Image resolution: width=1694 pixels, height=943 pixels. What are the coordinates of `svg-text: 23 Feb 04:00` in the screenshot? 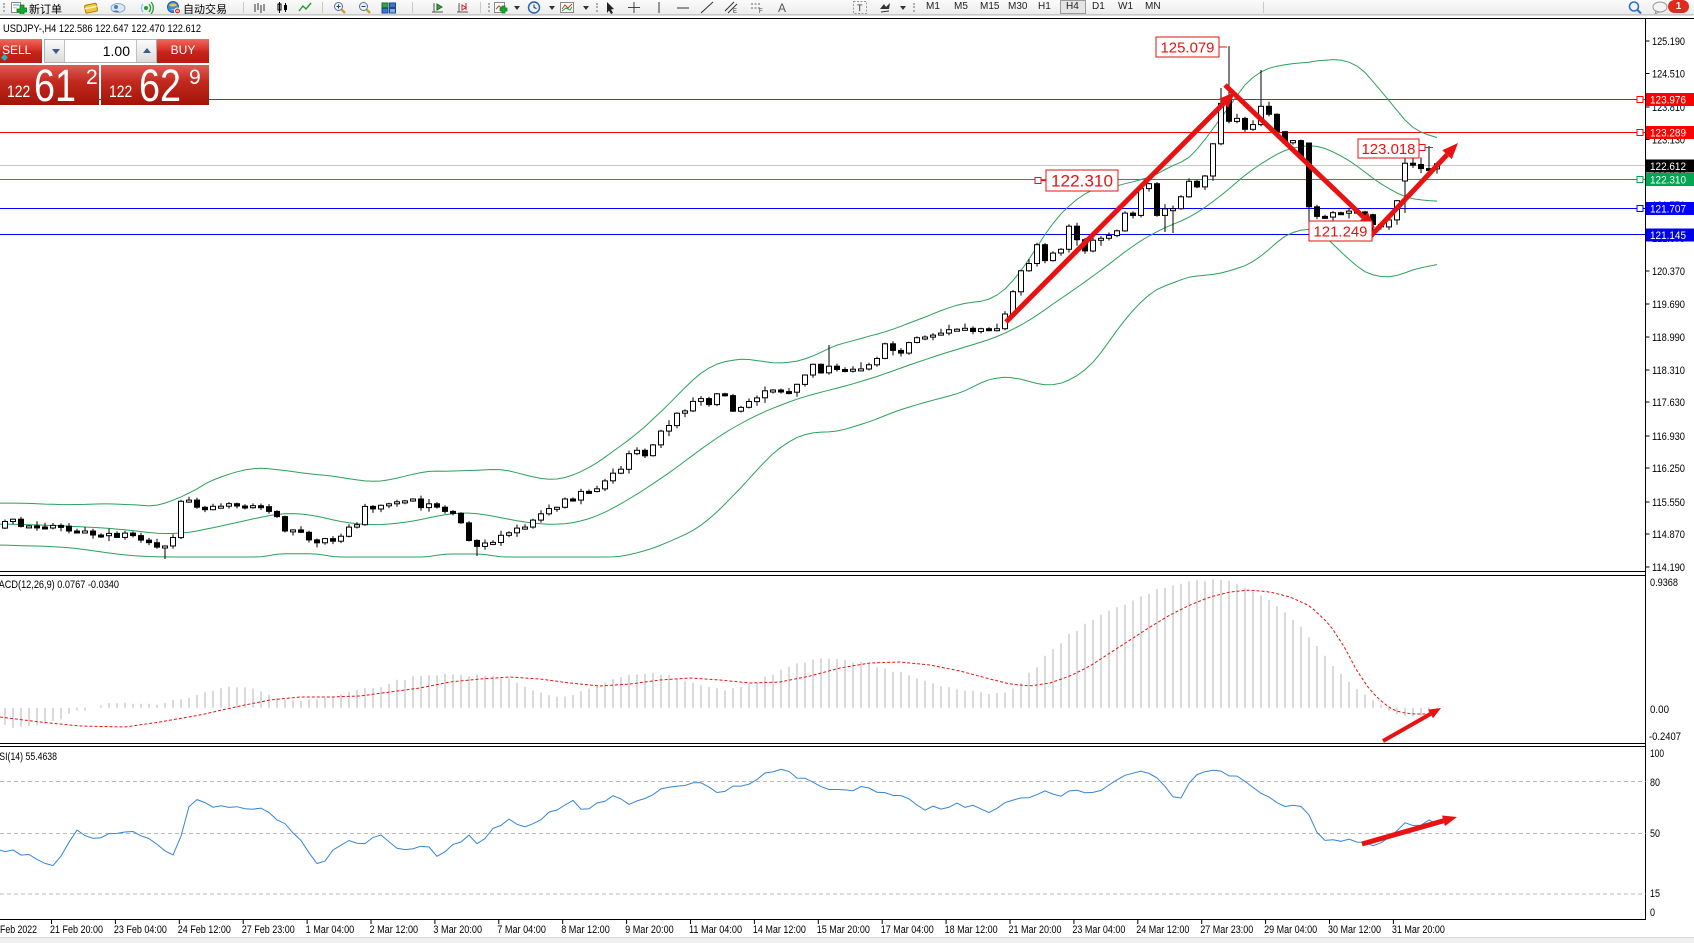 It's located at (140, 930).